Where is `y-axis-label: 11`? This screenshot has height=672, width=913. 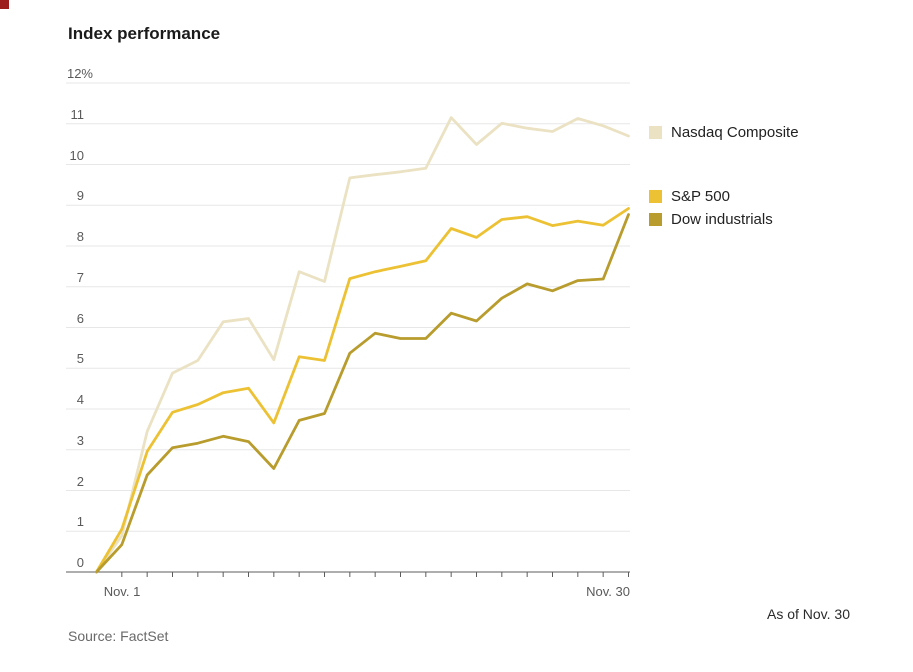
y-axis-label: 11 is located at coordinates (77, 114).